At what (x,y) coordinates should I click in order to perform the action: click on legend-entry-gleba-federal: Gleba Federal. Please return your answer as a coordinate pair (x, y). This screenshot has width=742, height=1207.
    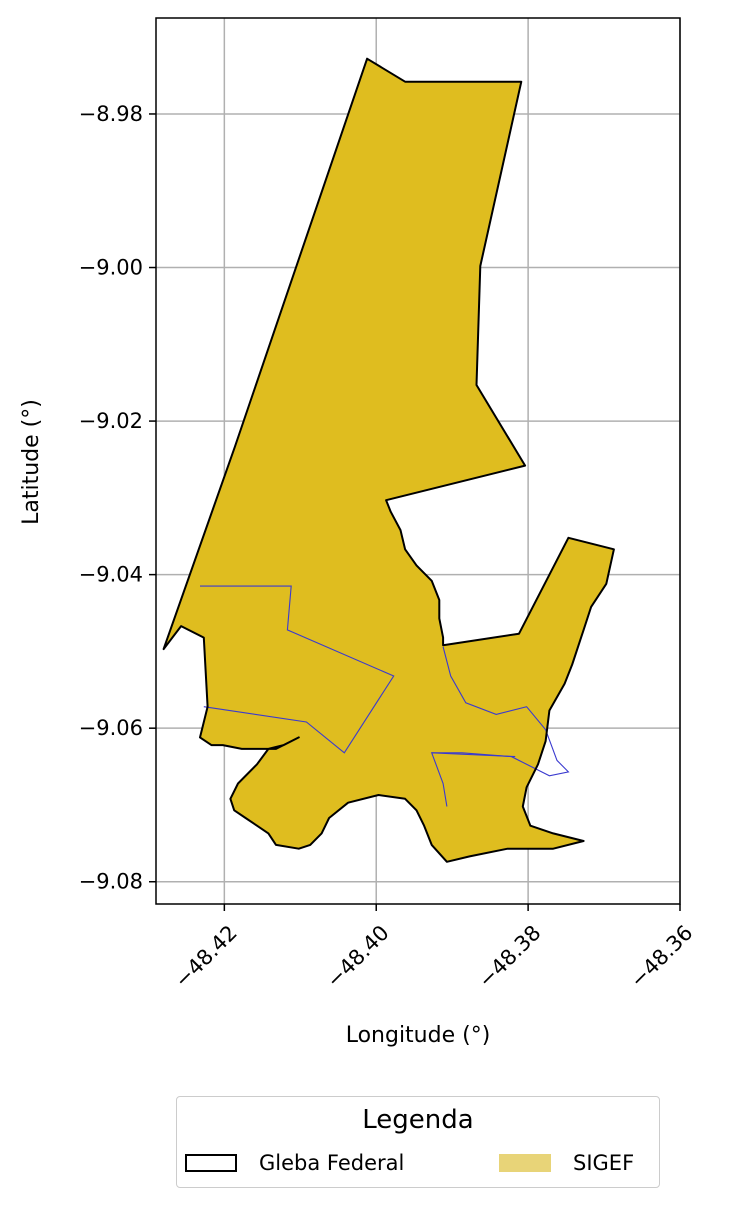
    Looking at the image, I should click on (294, 1163).